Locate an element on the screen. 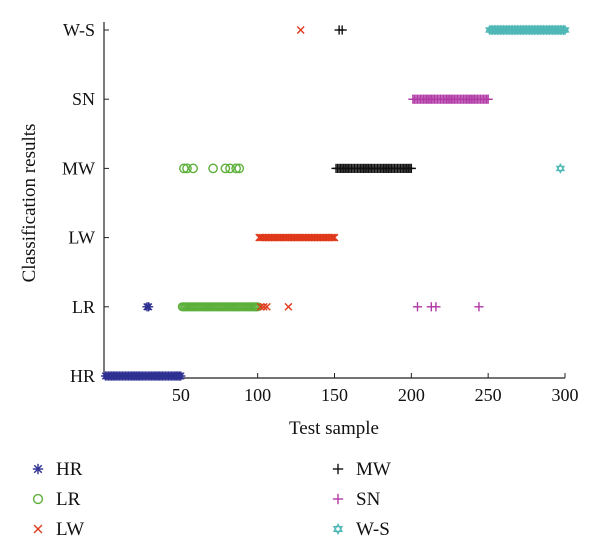 The width and height of the screenshot is (600, 557). y-tick-label: MW is located at coordinates (78, 168).